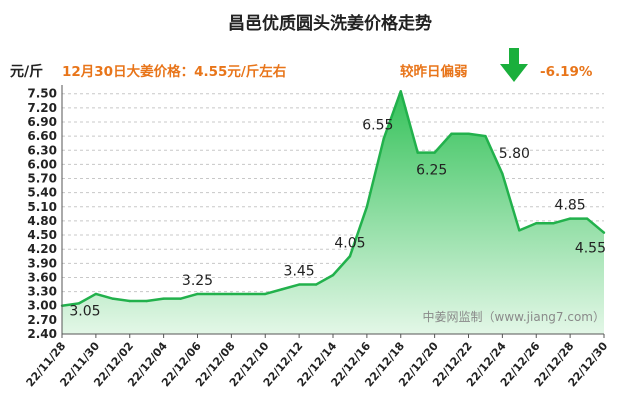 Image resolution: width=640 pixels, height=410 pixels. What do you see at coordinates (42, 94) in the screenshot?
I see `y-tick-label: 7.50` at bounding box center [42, 94].